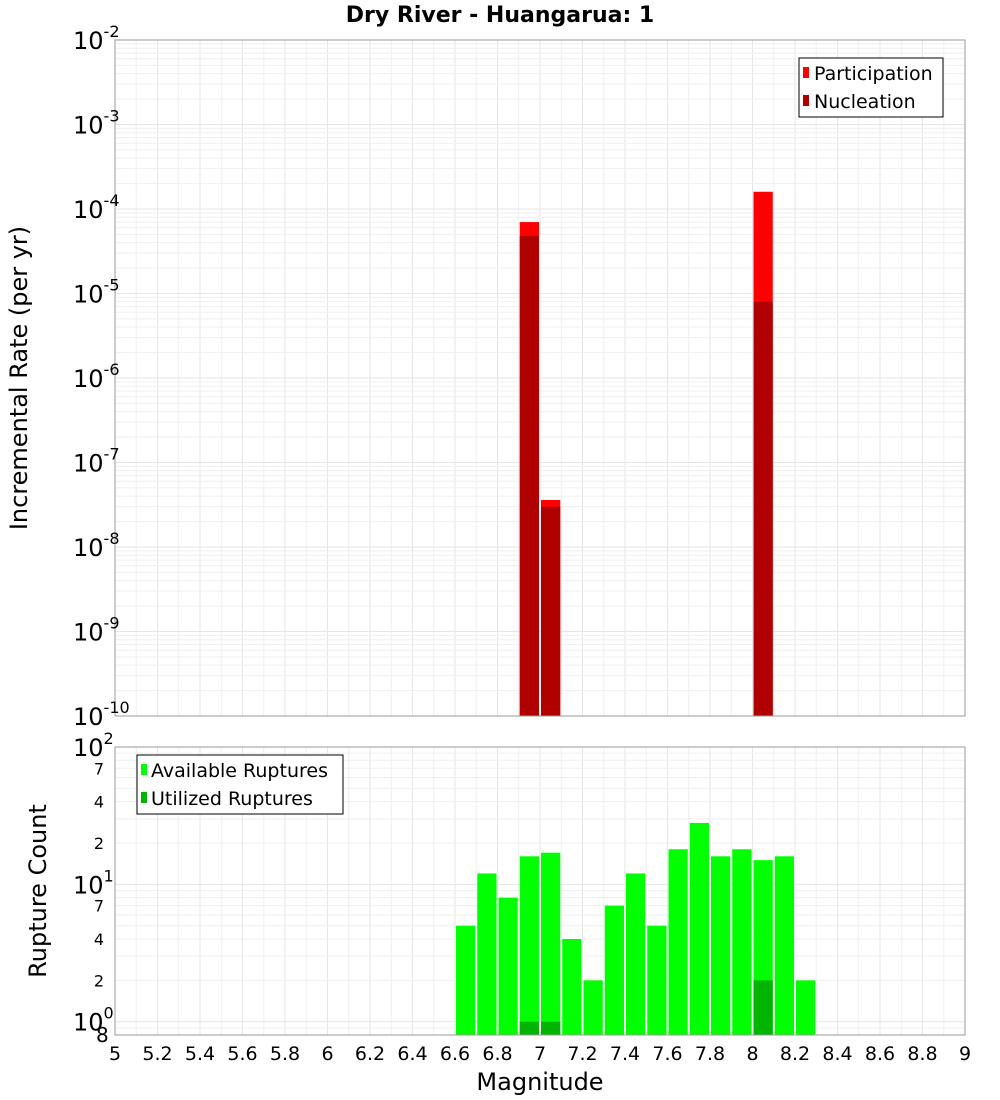 The height and width of the screenshot is (1100, 1000). I want to click on top-y-axis-ticks: 10⁻¹⁰ 10⁻⁹ 10⁻⁸ 10⁻⁷ 10⁻⁶ 10⁻⁵ 10⁻⁴ 10⁻³ 10⁻², so click(101, 376).